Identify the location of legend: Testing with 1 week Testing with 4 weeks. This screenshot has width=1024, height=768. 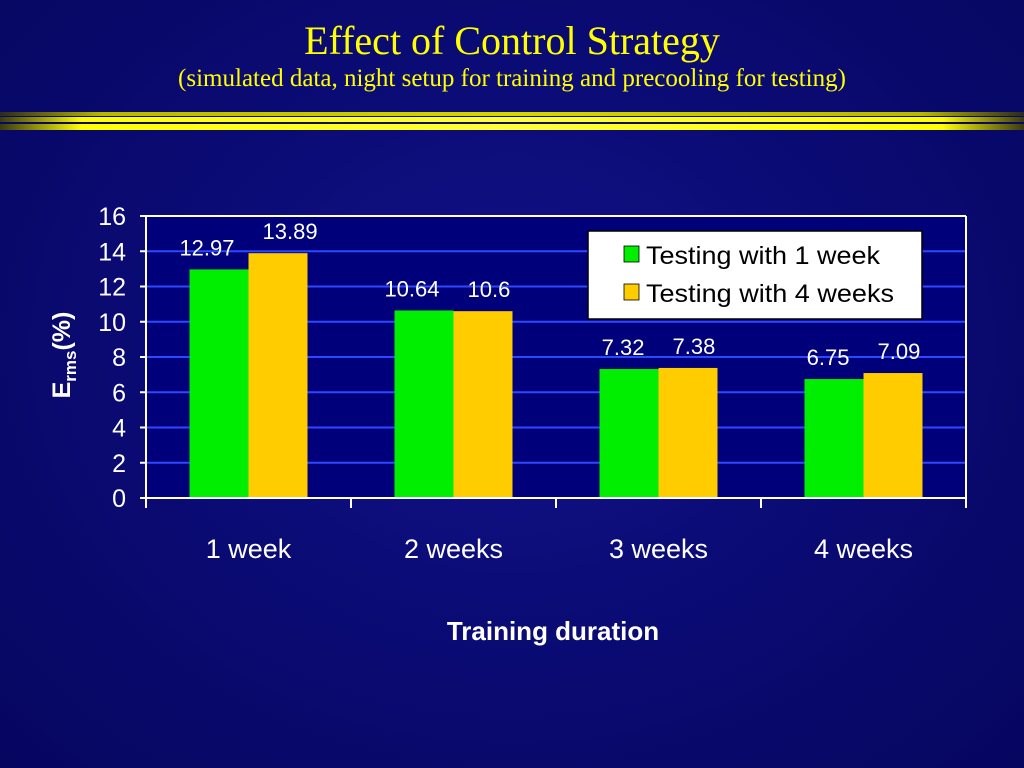
(755, 275).